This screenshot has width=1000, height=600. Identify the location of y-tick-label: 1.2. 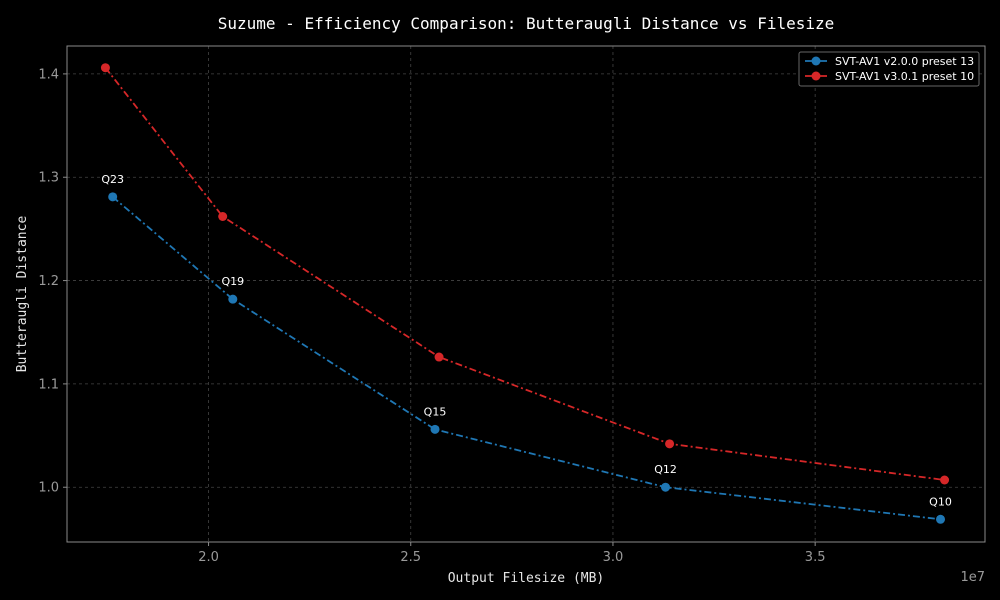
(48, 281).